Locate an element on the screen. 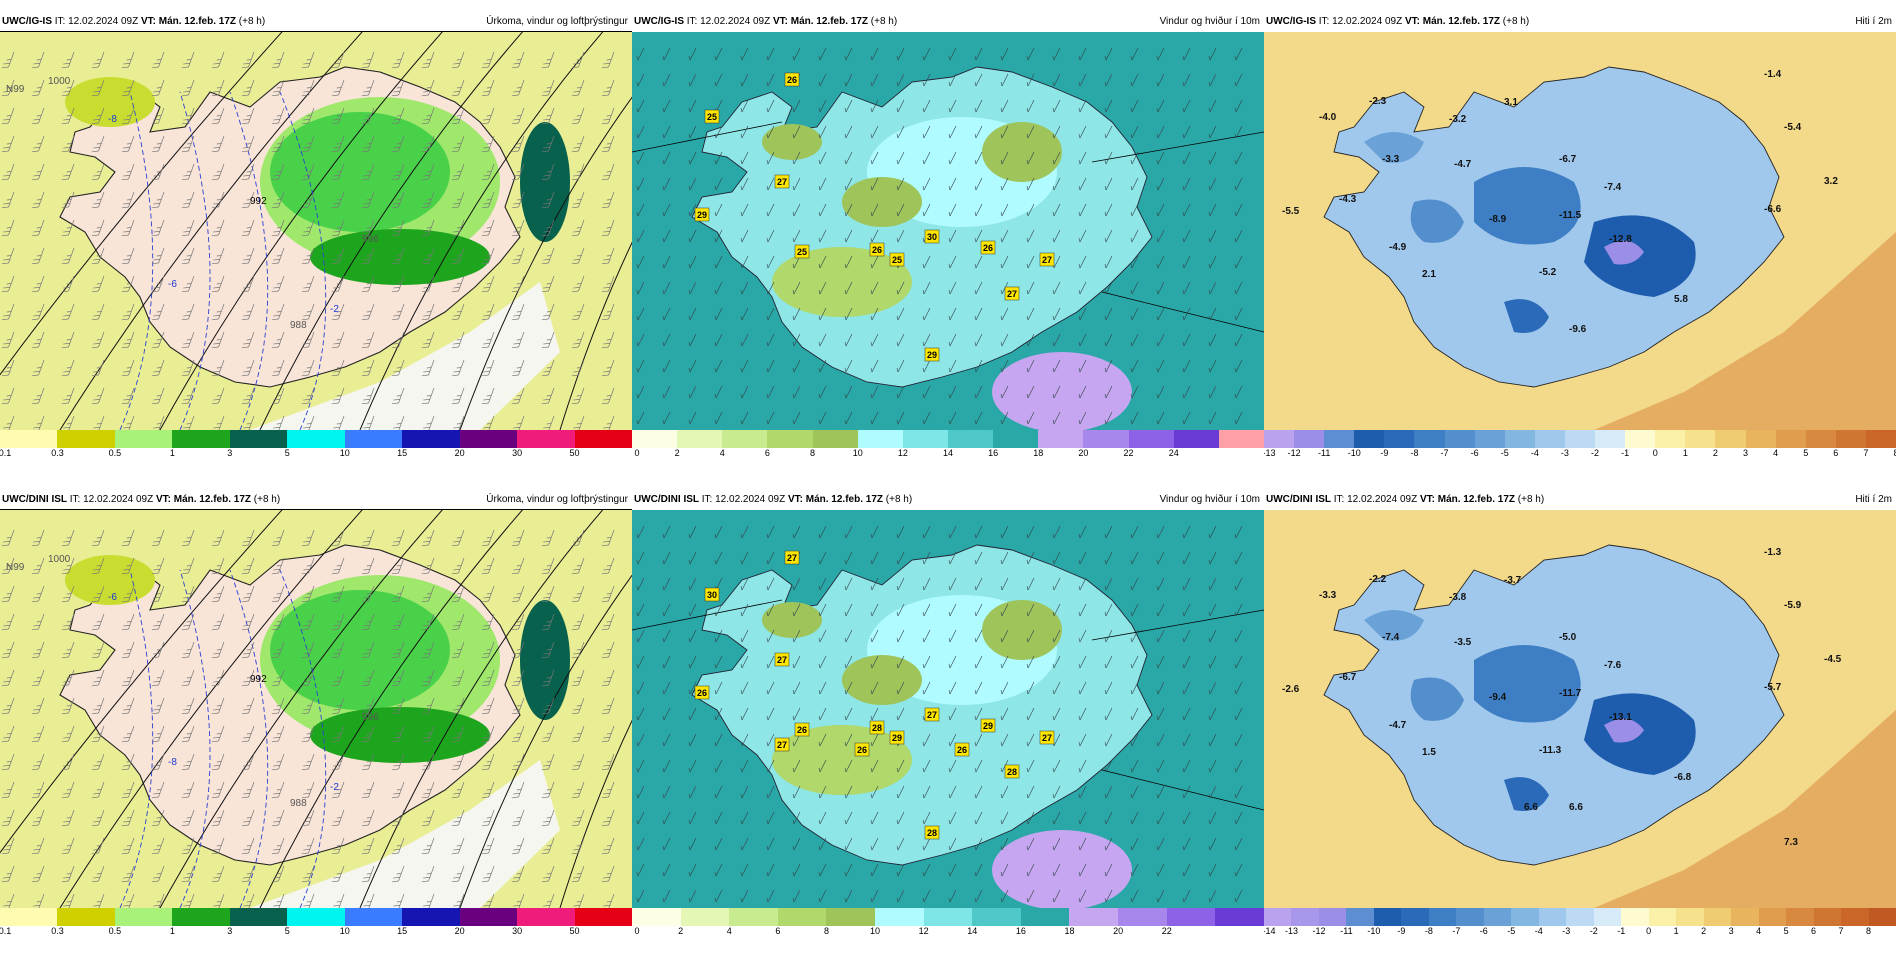 The height and width of the screenshot is (955, 1900). colorbar-tick-label: -9 is located at coordinates (1384, 453).